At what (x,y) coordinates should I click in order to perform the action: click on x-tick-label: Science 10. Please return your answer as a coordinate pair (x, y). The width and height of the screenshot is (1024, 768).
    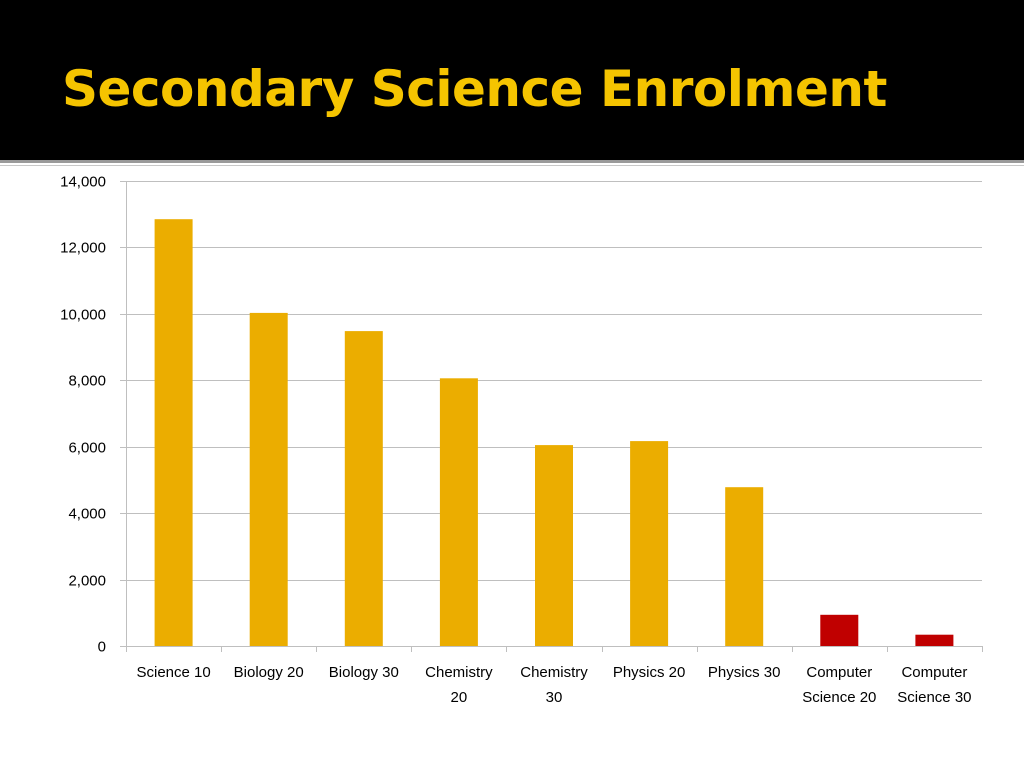
    Looking at the image, I should click on (173, 672).